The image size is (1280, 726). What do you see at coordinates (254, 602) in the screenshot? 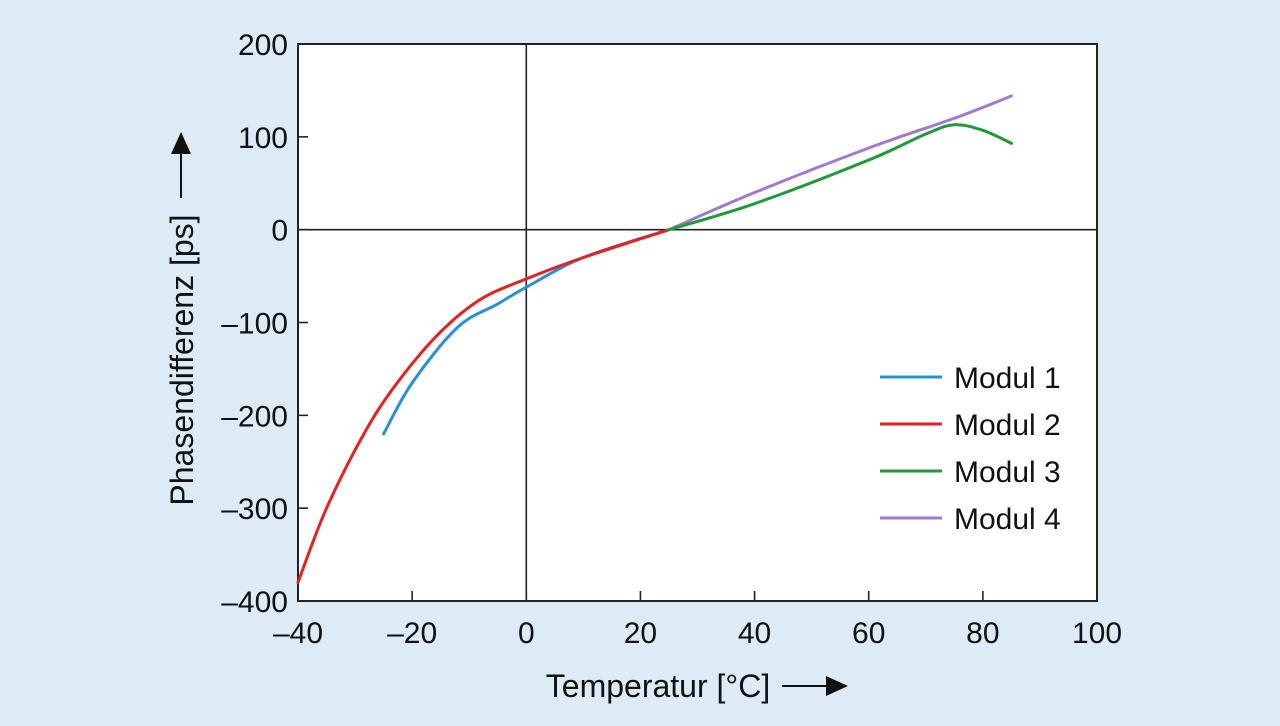
I see `y-tick-label: –400` at bounding box center [254, 602].